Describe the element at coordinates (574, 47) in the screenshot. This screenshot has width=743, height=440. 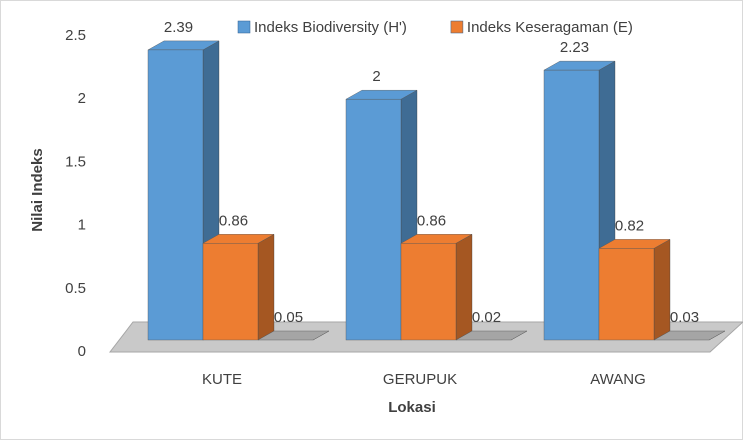
I see `data-label: 2.23` at that location.